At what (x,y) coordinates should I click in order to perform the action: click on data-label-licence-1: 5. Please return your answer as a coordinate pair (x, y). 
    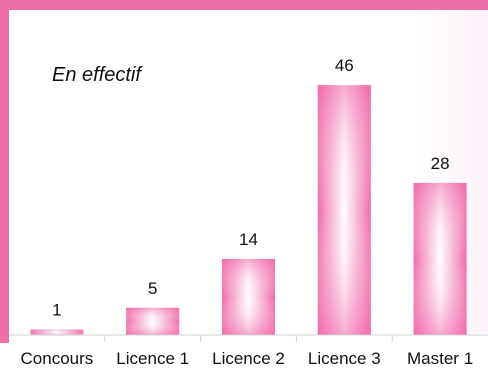
    Looking at the image, I should click on (152, 288).